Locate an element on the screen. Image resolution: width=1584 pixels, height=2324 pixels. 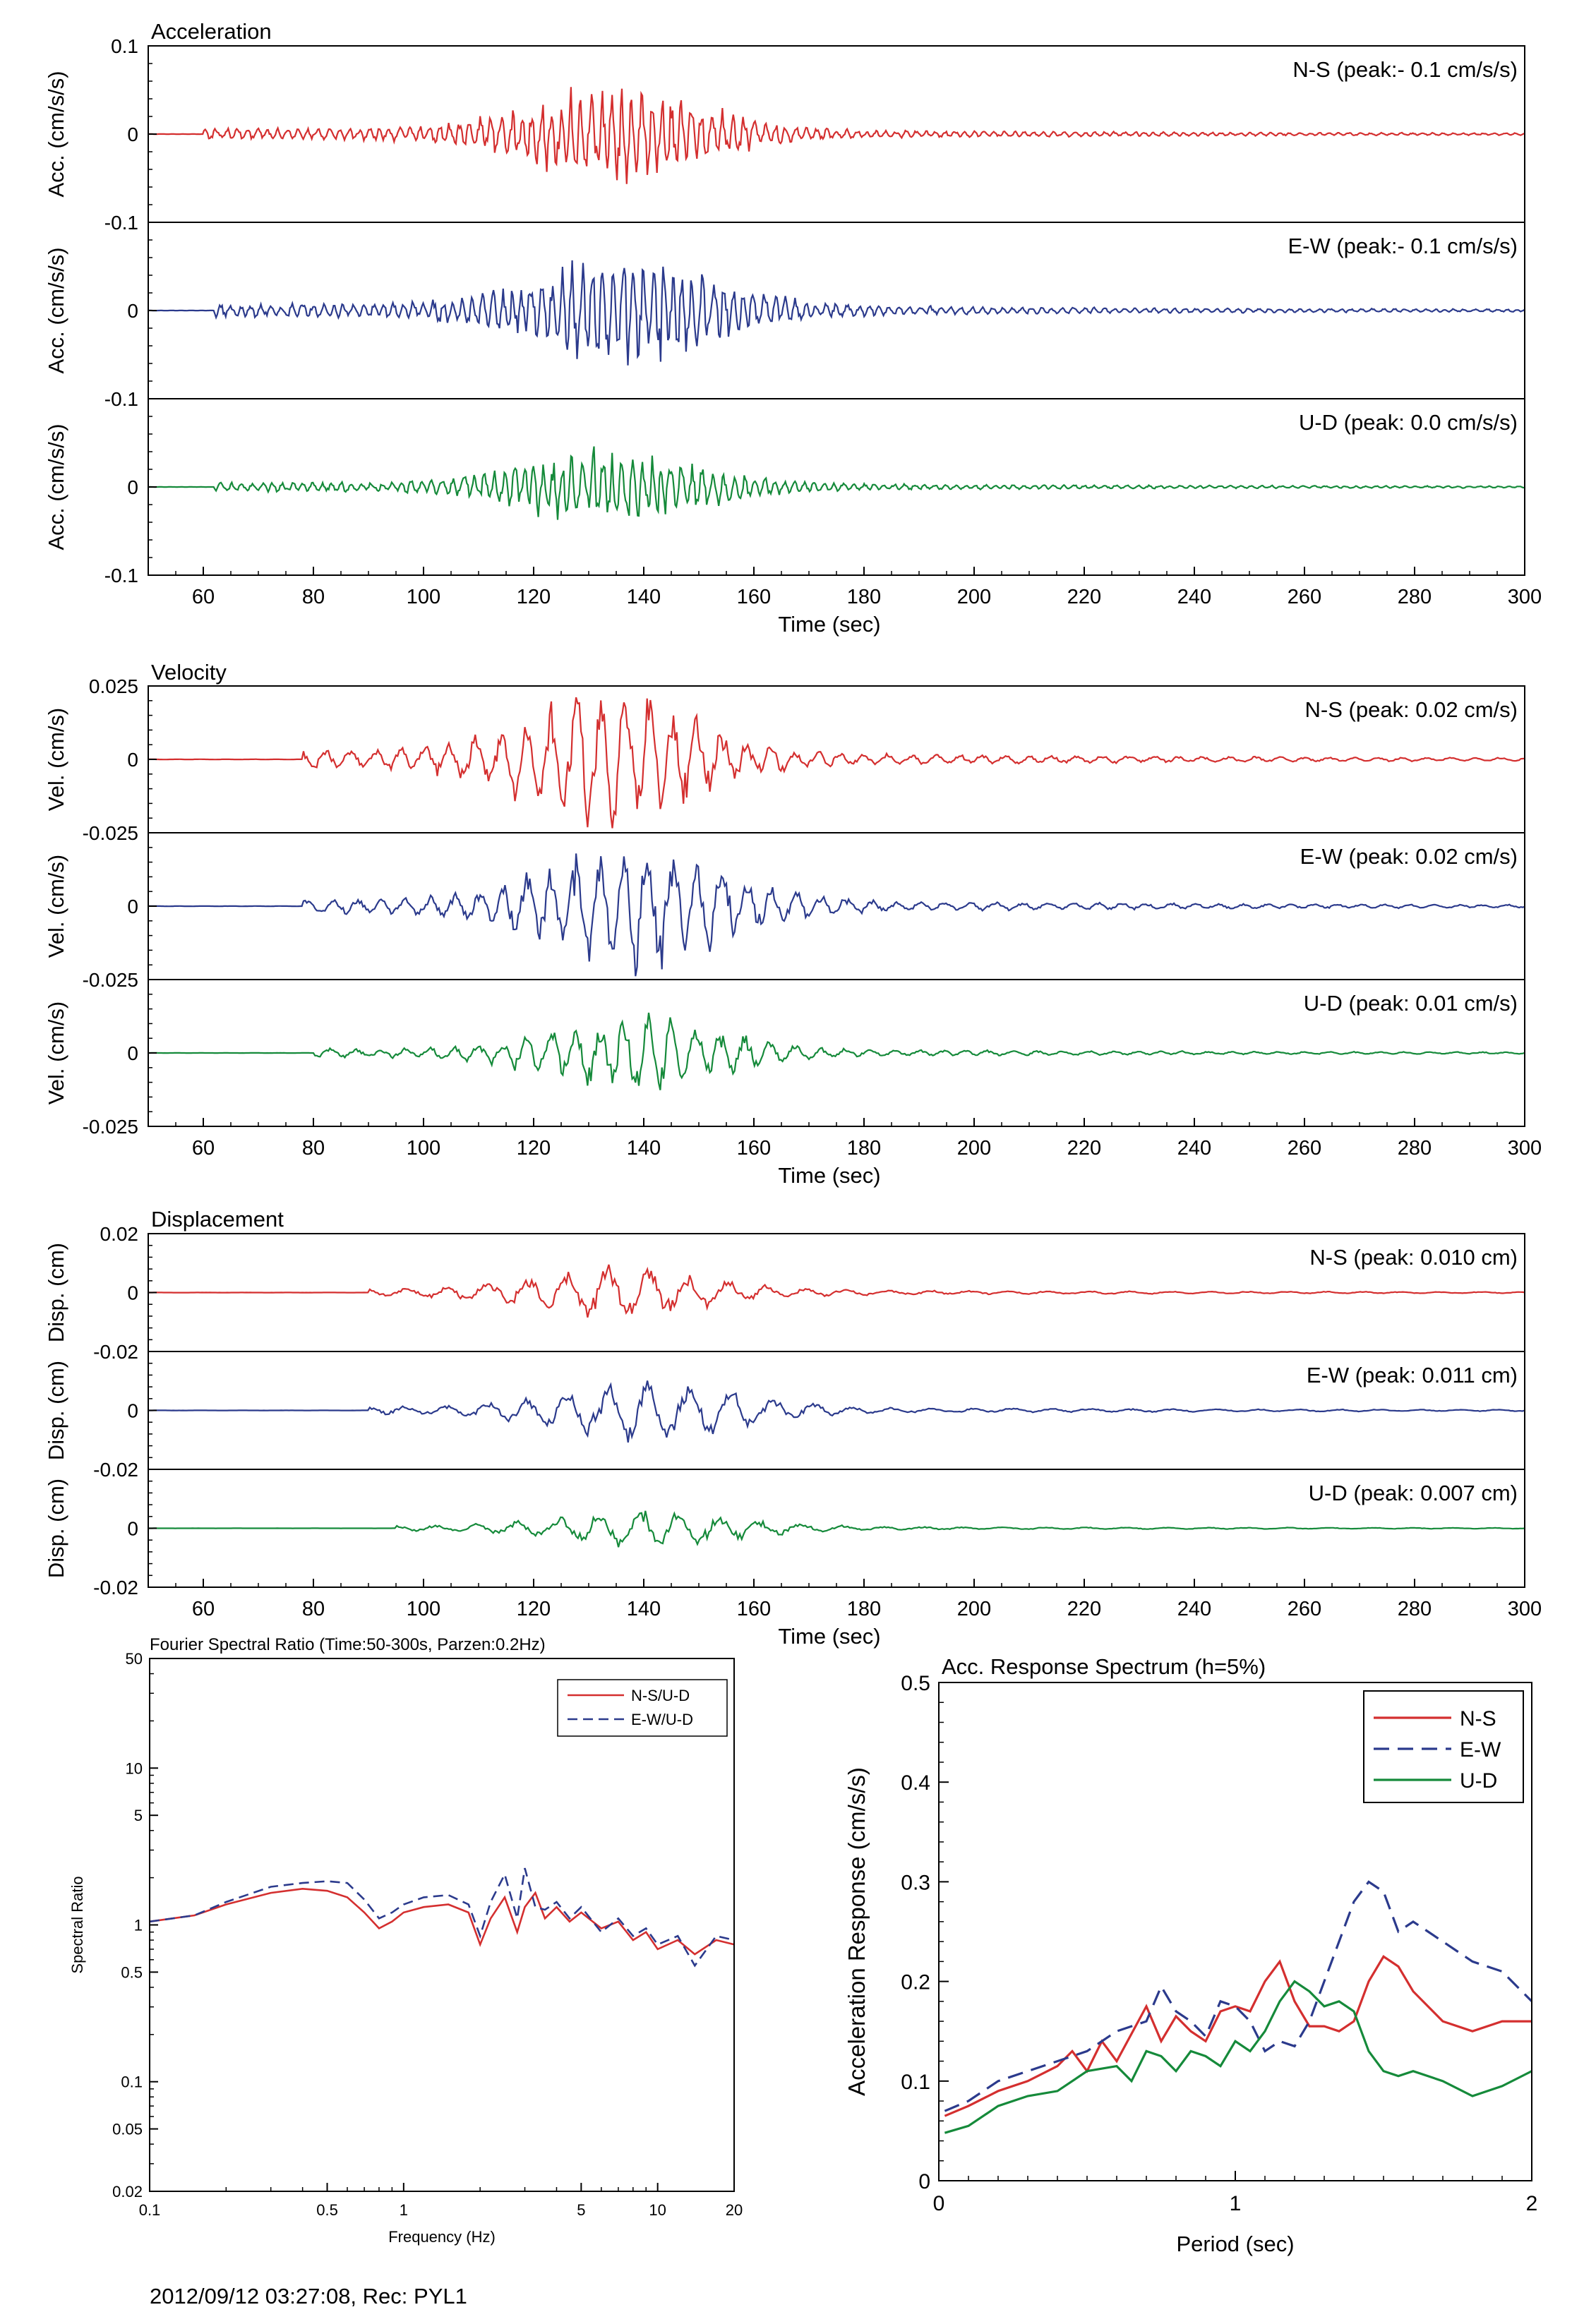
x-tick-label: 2 is located at coordinates (1532, 2203).